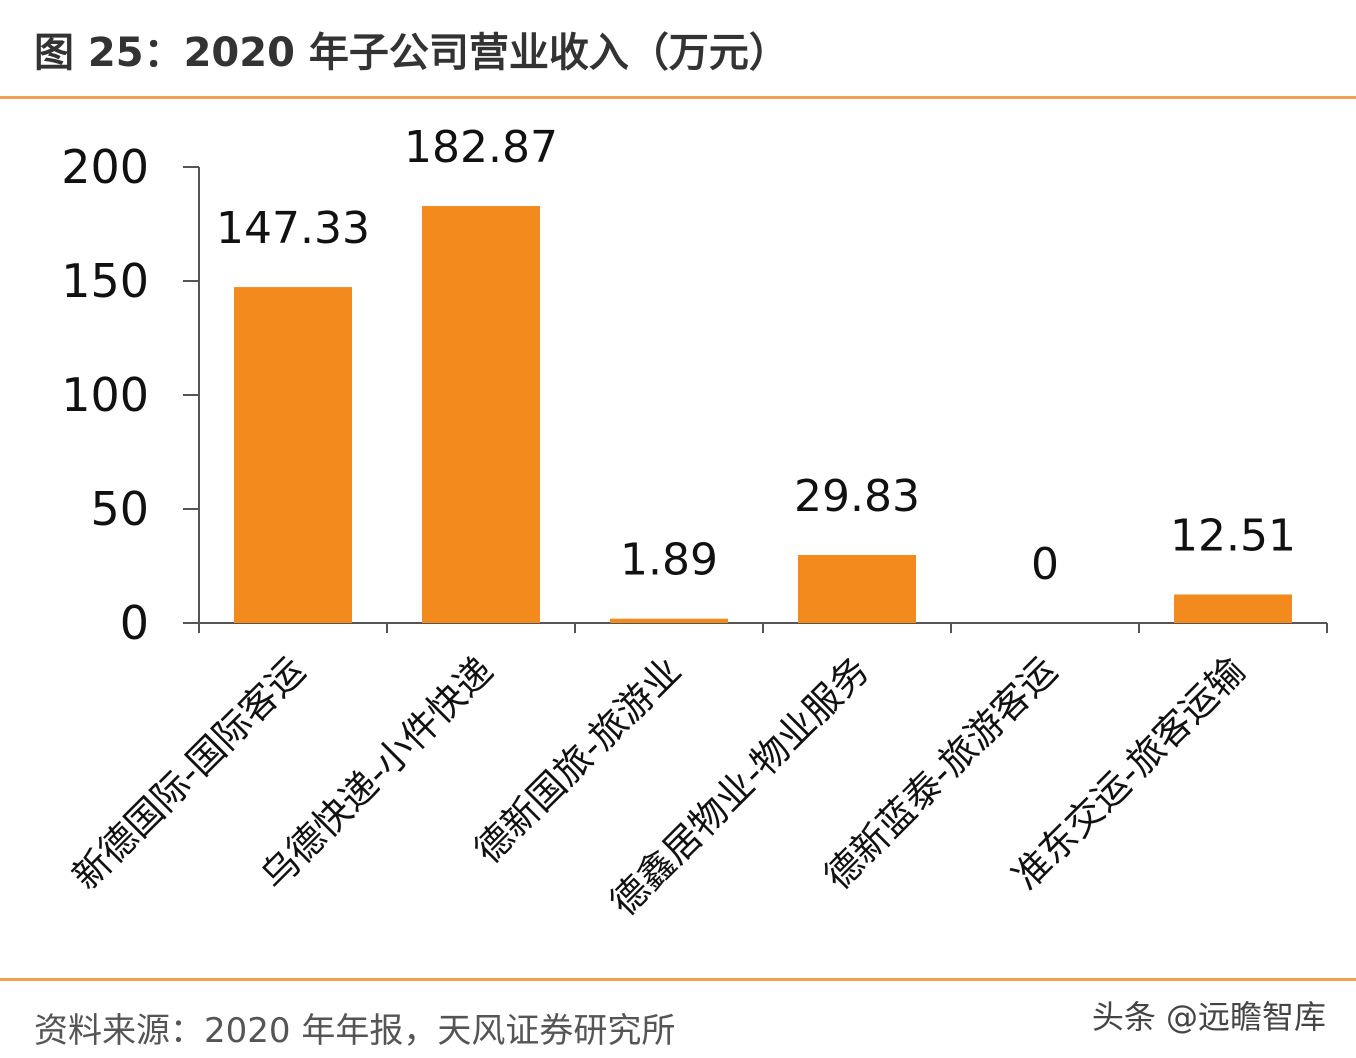 This screenshot has height=1058, width=1356. What do you see at coordinates (1233, 535) in the screenshot?
I see `data-label: 12.51` at bounding box center [1233, 535].